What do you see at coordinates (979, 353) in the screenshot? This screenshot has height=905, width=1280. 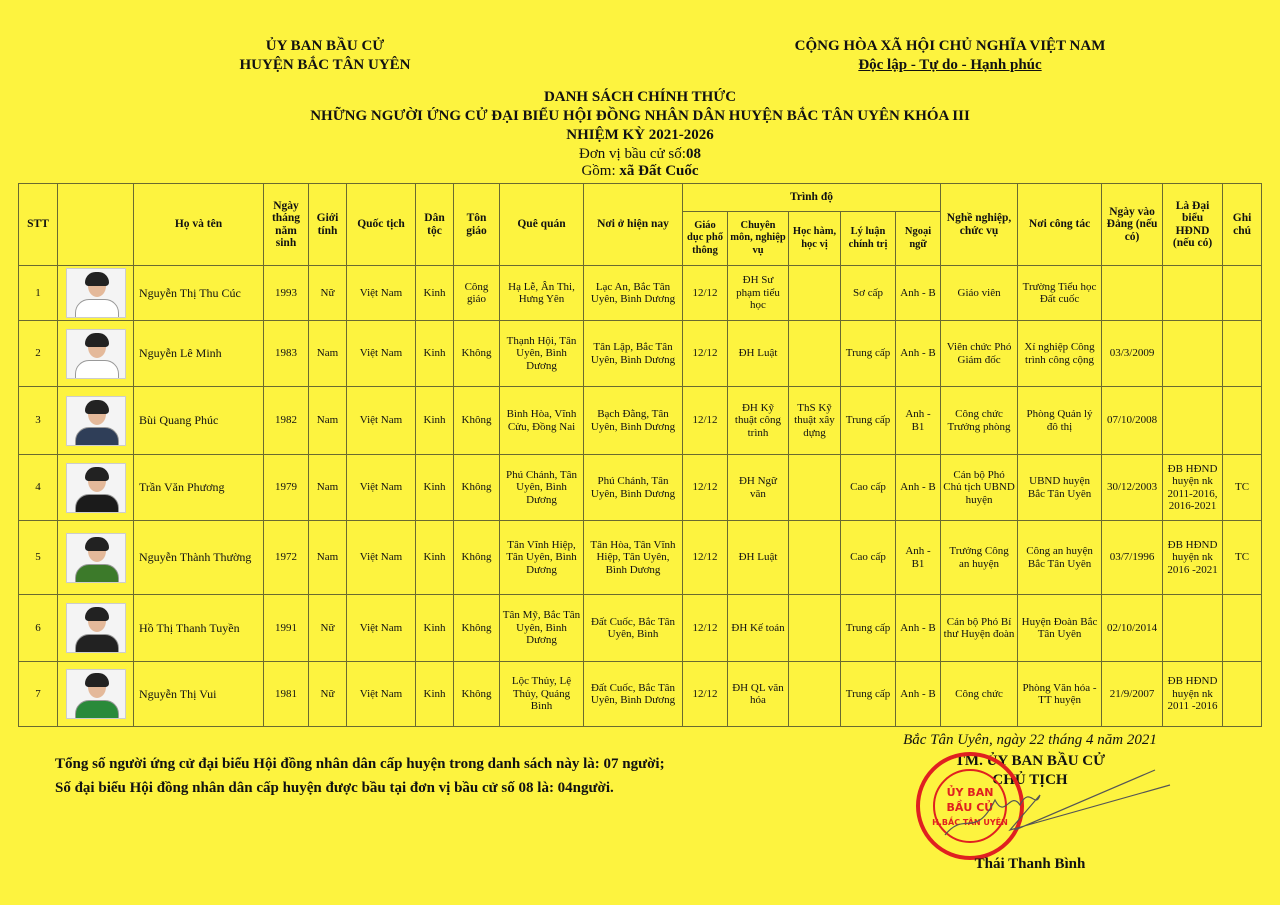 I see `cell-job: Viên chức Phó Giám đốc` at bounding box center [979, 353].